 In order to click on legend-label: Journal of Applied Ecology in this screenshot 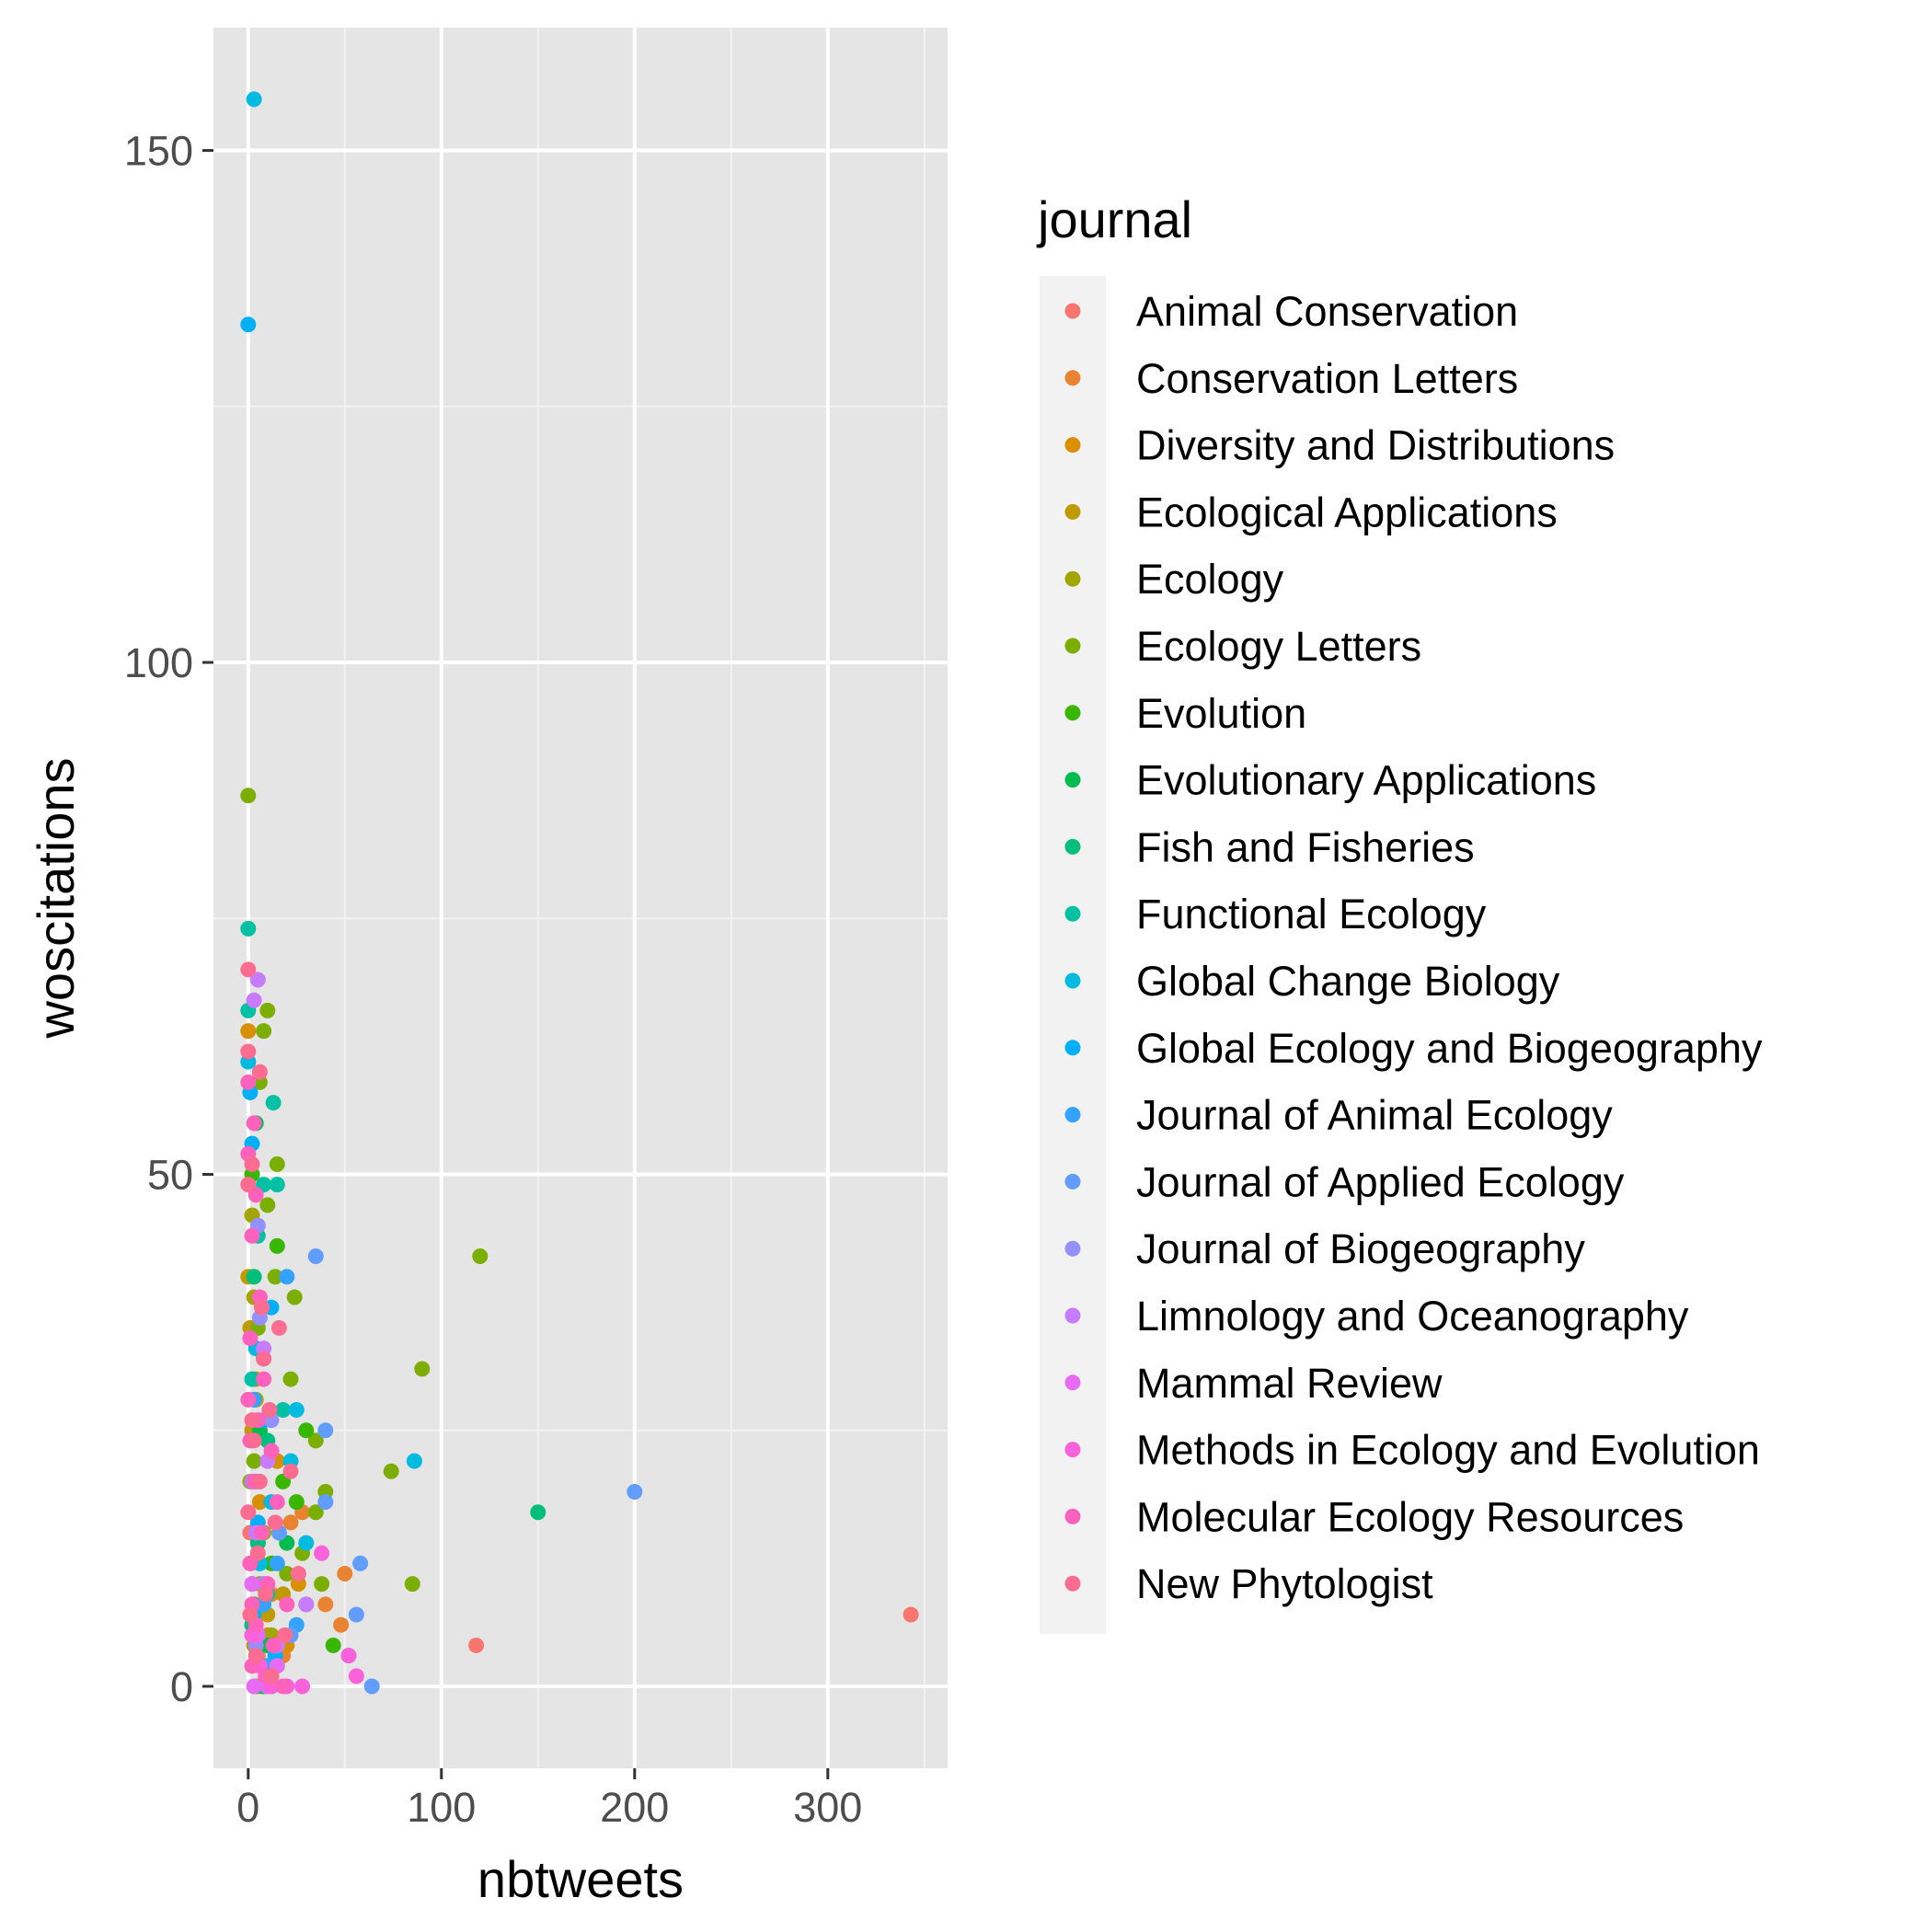, I will do `click(1380, 1181)`.